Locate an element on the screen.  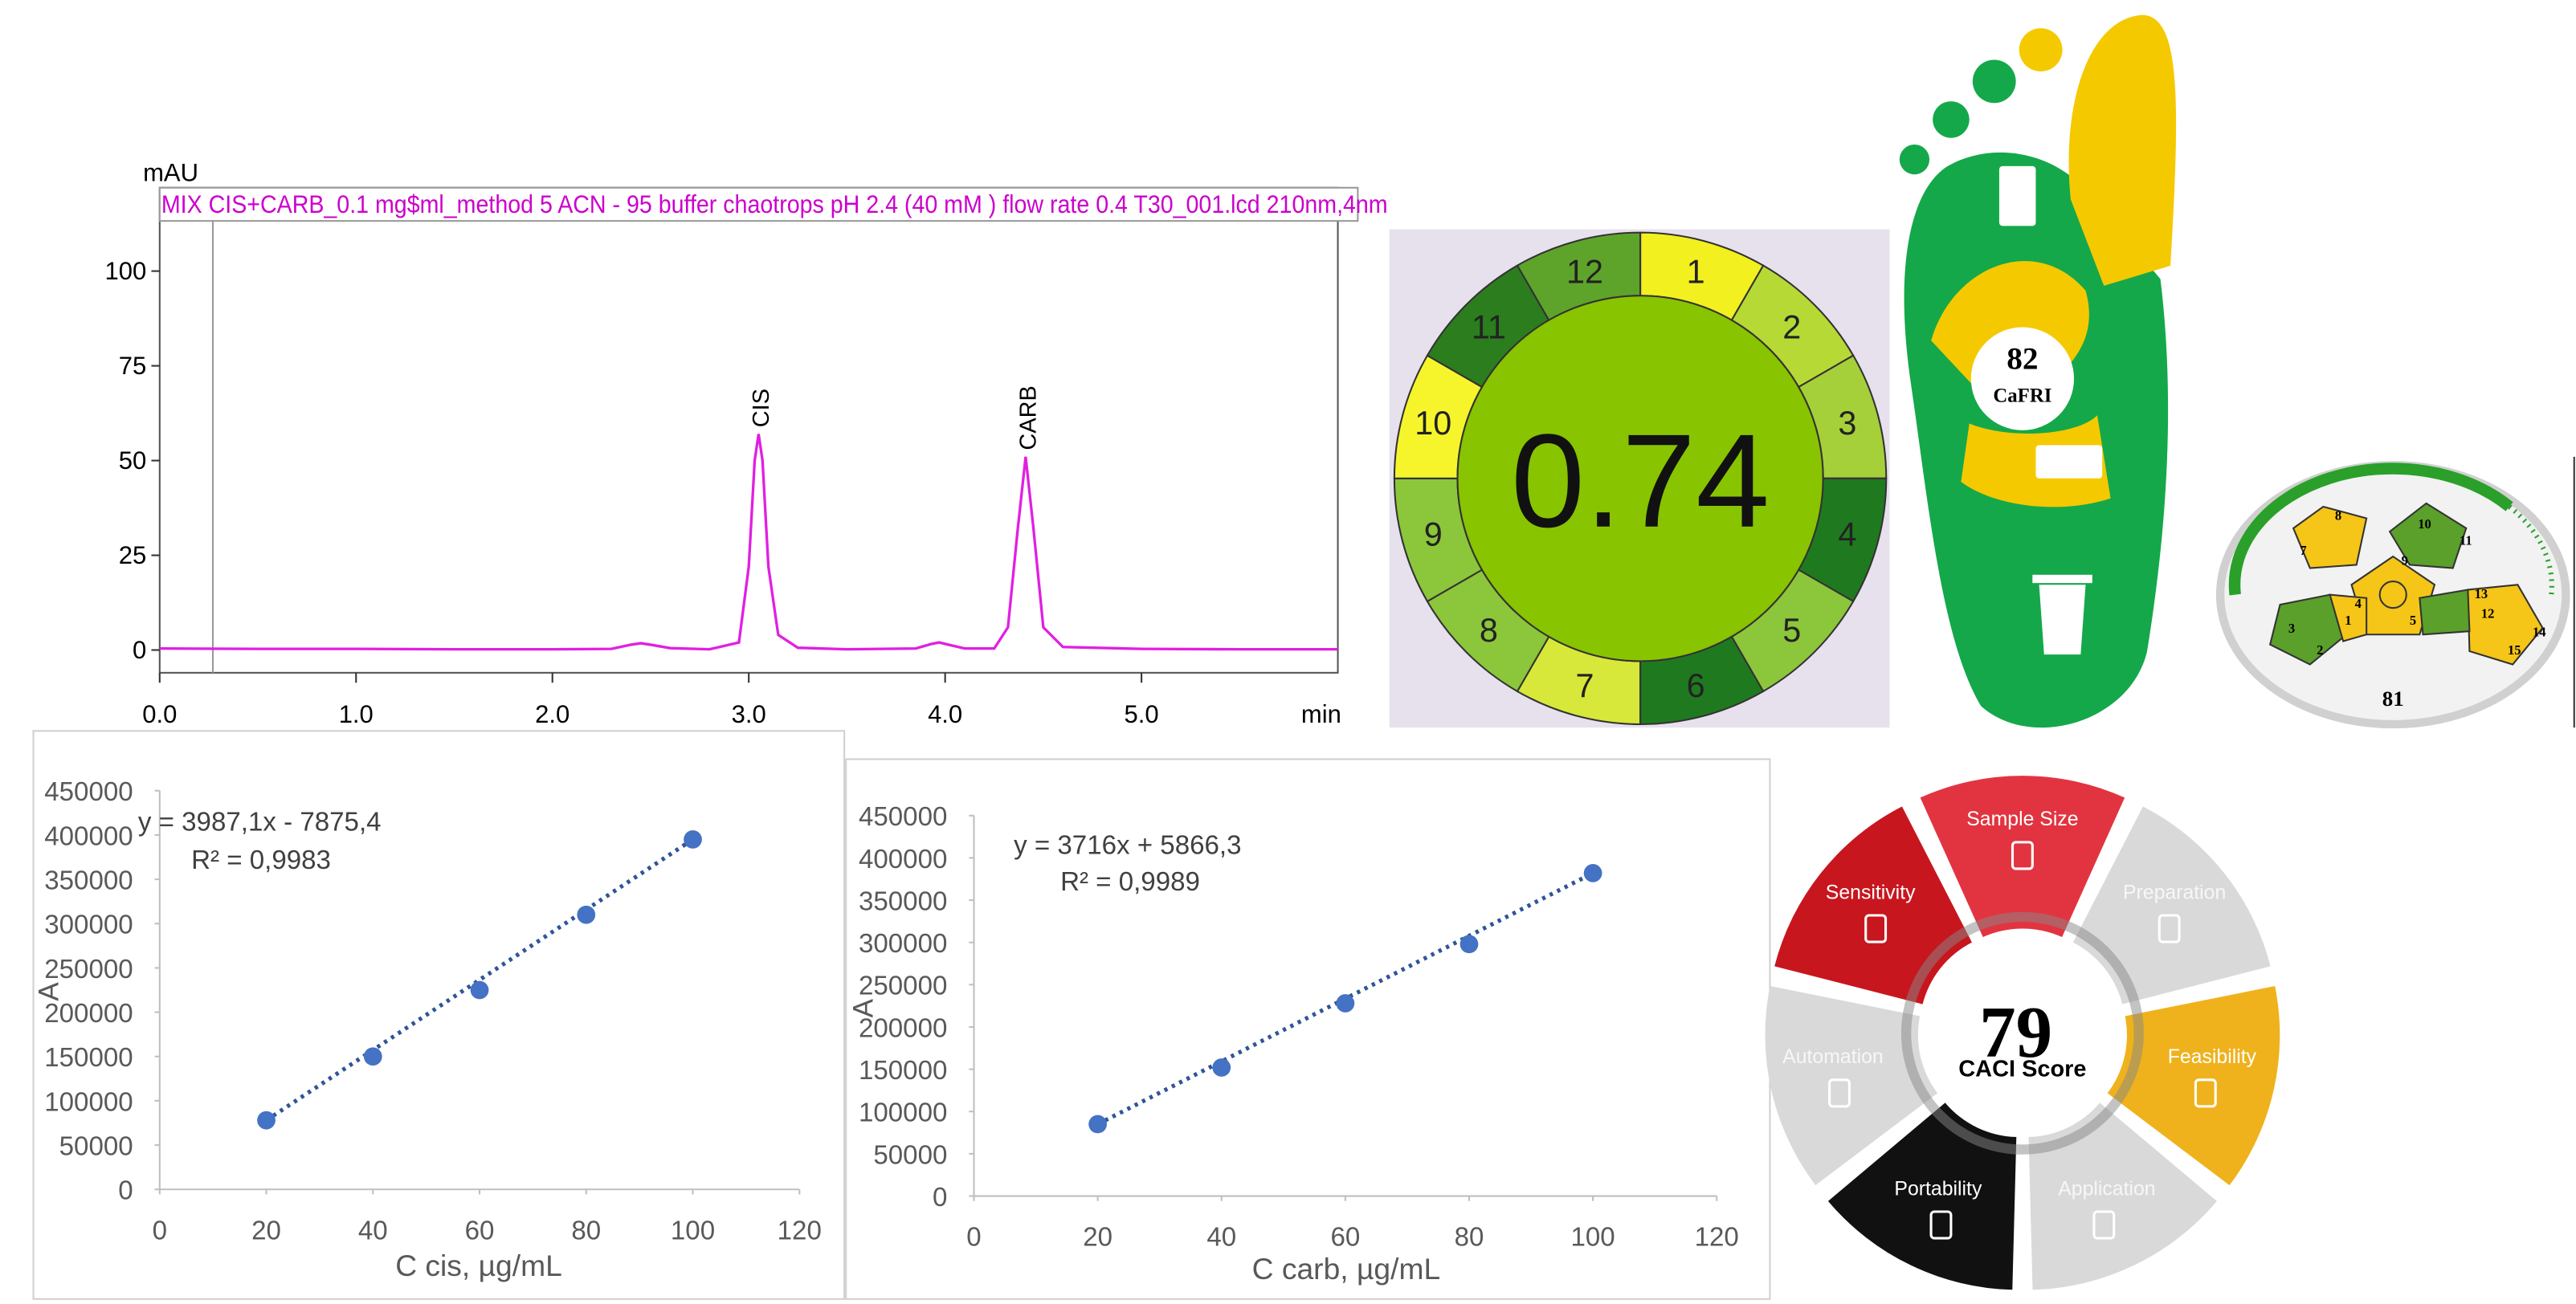
caci-segment-label: Application is located at coordinates (2106, 1189).